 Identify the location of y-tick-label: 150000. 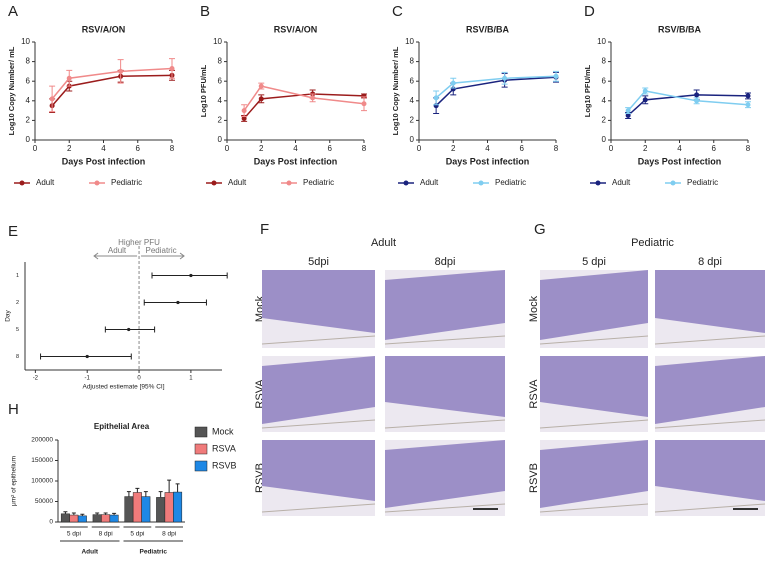
(42, 460).